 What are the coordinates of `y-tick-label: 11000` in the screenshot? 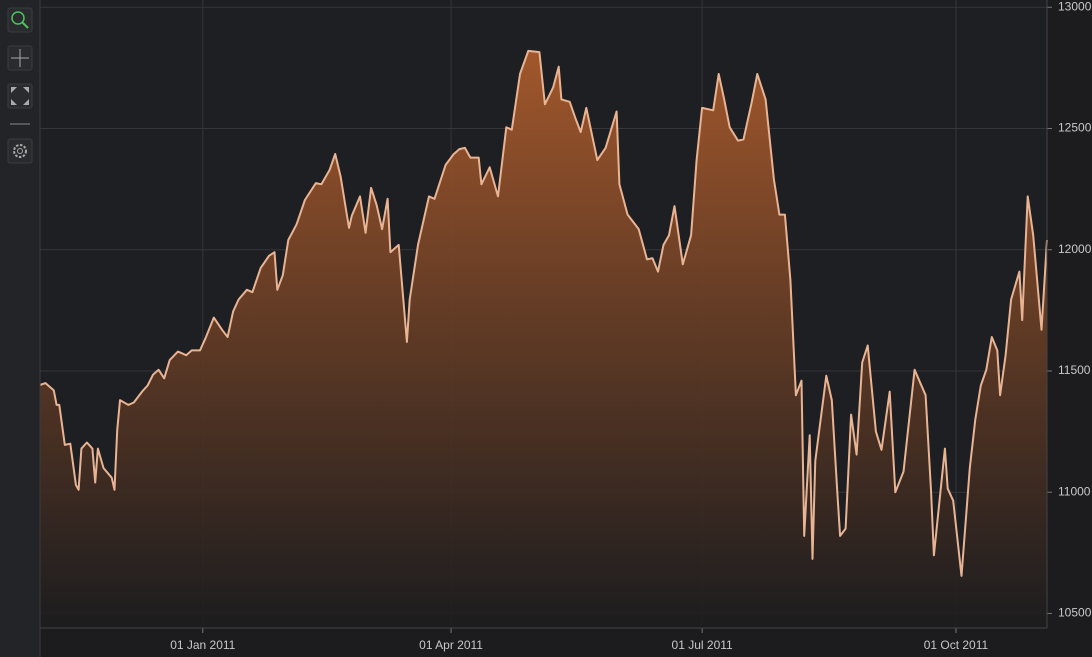 It's located at (1074, 491).